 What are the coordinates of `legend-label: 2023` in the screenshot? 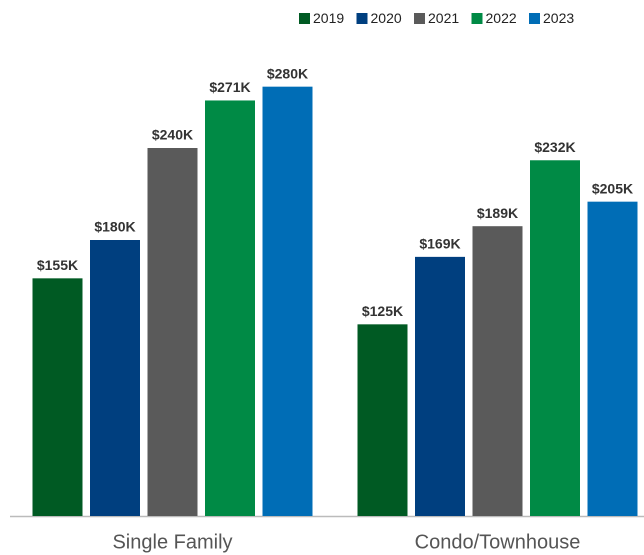 It's located at (558, 18).